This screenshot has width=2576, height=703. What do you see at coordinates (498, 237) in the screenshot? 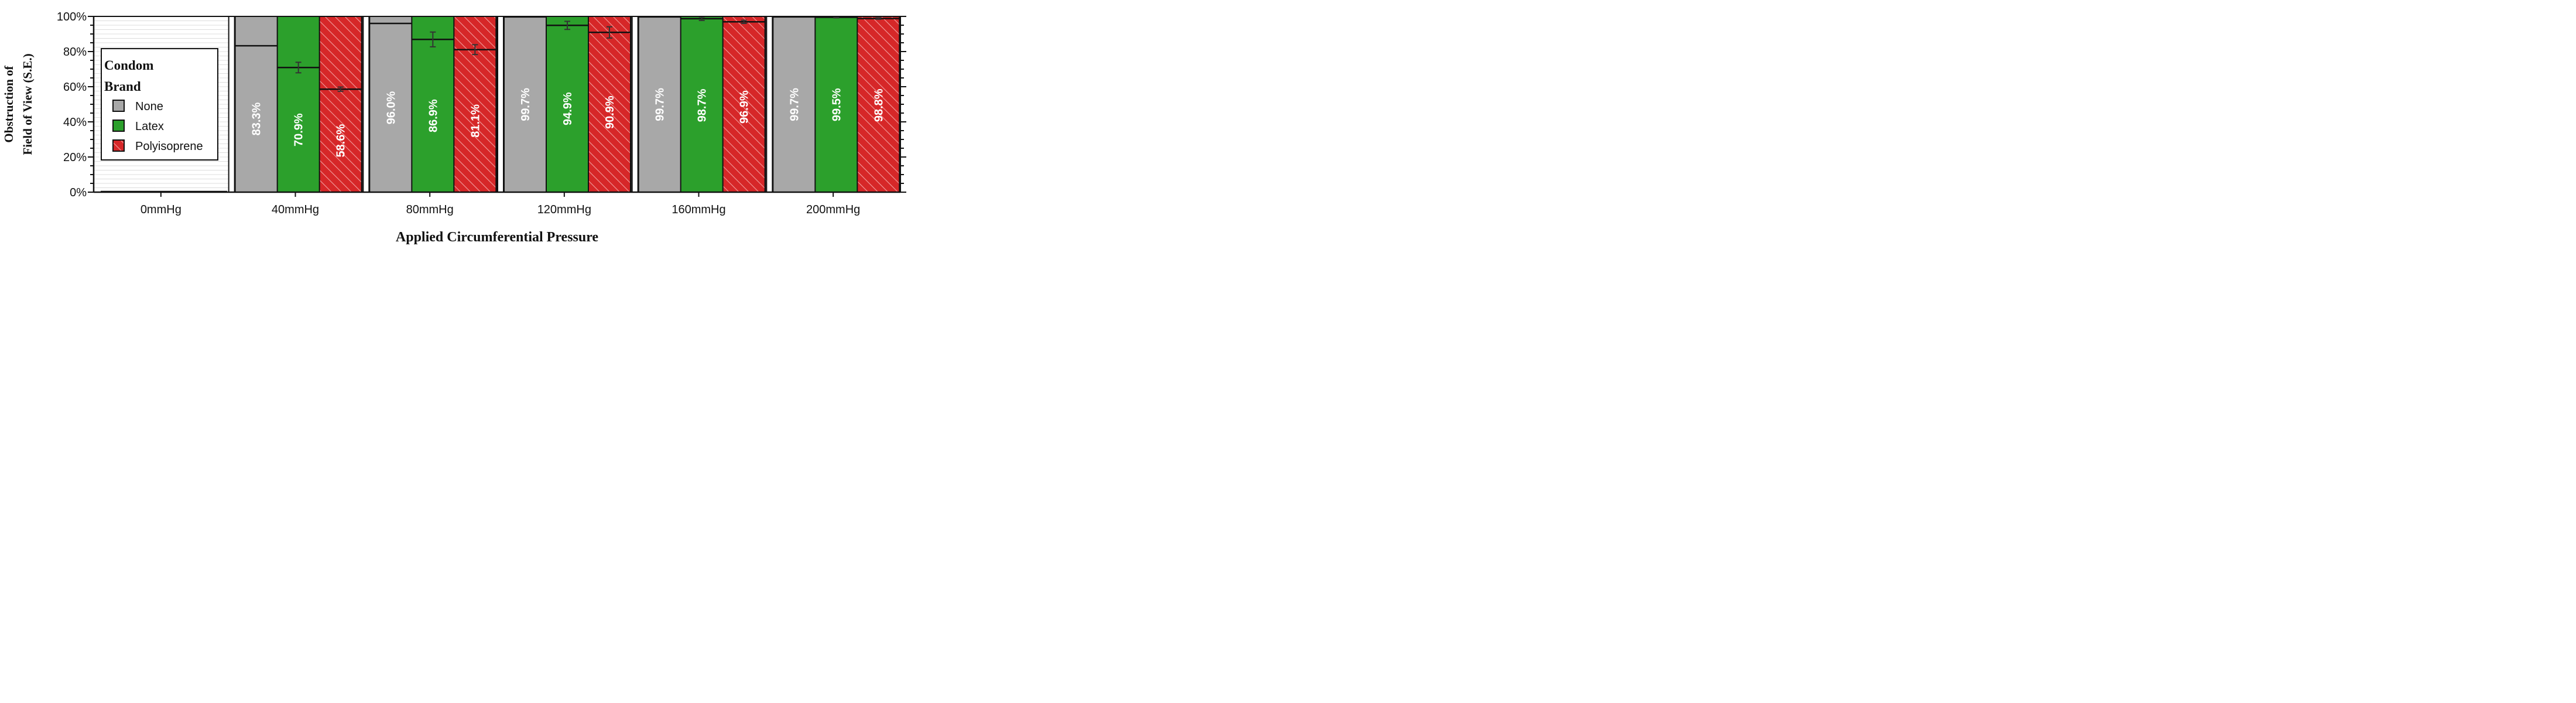
I see `x-axis-title: Applied Circumferential Pressure` at bounding box center [498, 237].